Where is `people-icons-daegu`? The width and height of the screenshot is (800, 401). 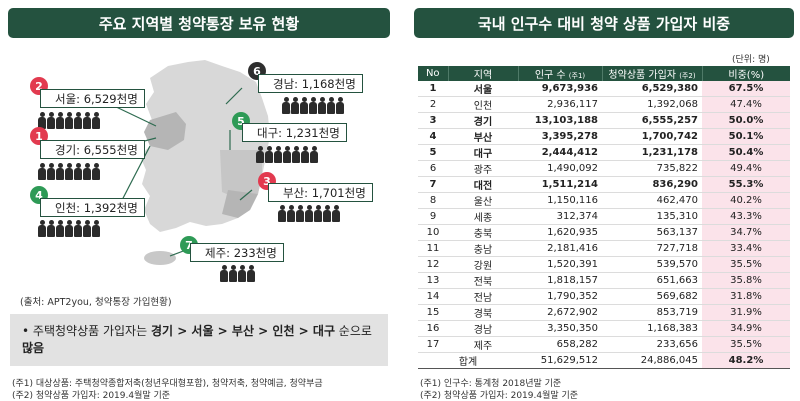
people-icons-daegu is located at coordinates (287, 155).